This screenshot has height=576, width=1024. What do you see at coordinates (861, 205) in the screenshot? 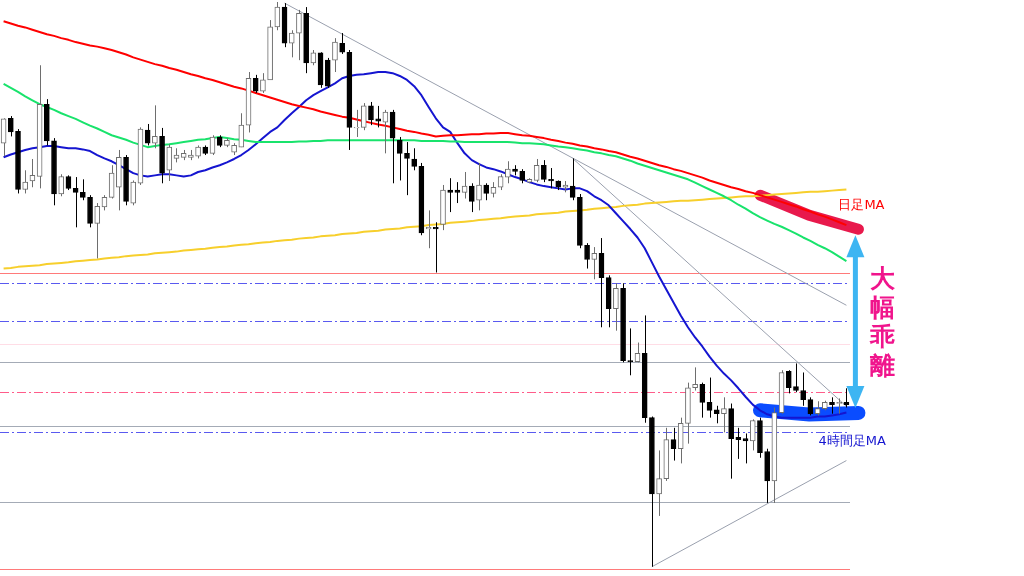
I see `series-label: 日足MA` at bounding box center [861, 205].